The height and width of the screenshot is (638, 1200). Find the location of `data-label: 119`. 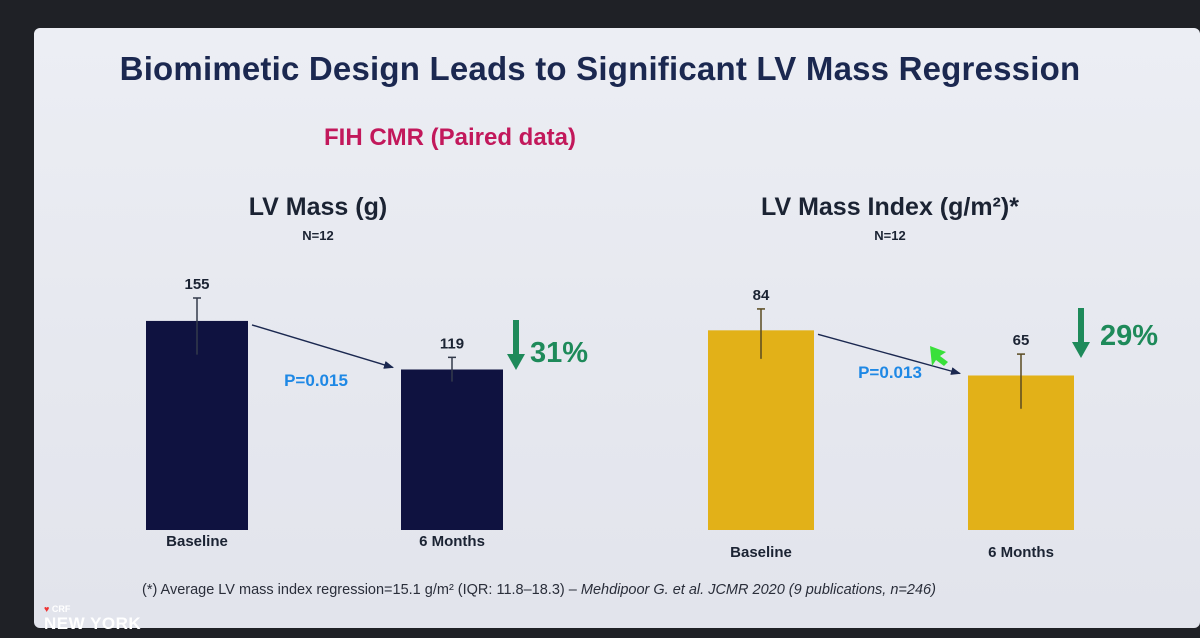

data-label: 119 is located at coordinates (452, 343).